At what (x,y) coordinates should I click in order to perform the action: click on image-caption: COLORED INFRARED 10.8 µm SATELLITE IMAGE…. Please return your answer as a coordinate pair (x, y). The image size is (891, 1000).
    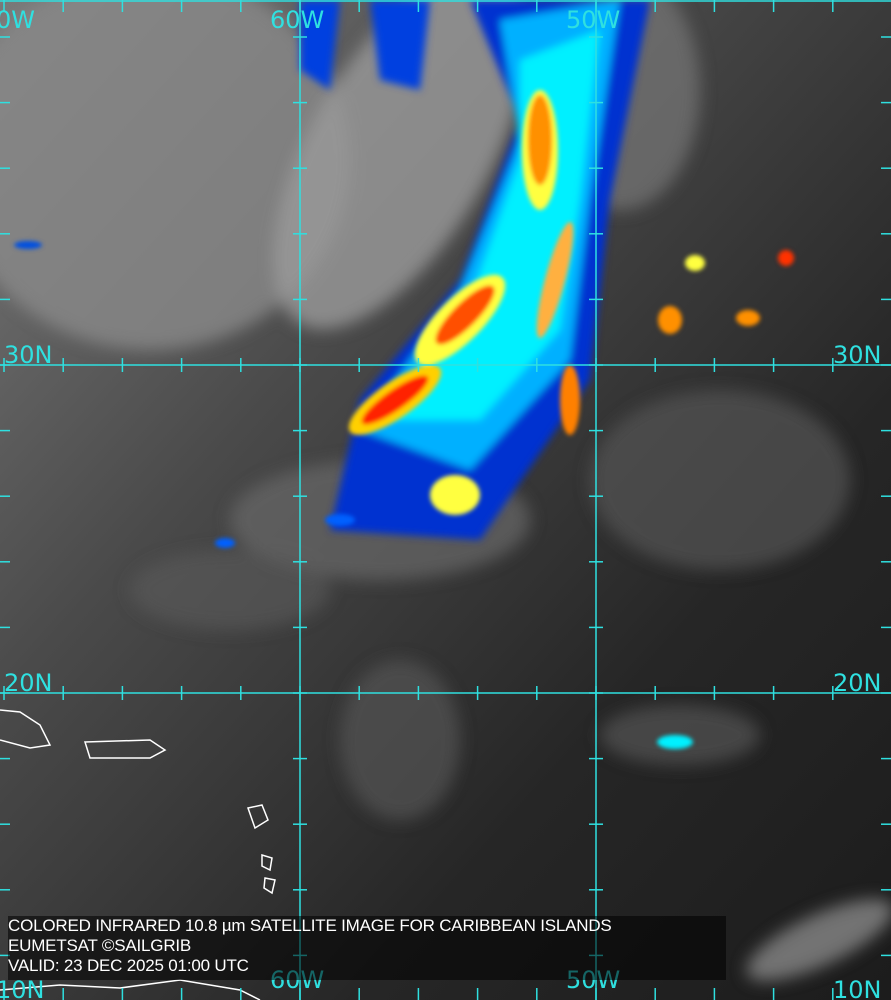
    Looking at the image, I should click on (367, 948).